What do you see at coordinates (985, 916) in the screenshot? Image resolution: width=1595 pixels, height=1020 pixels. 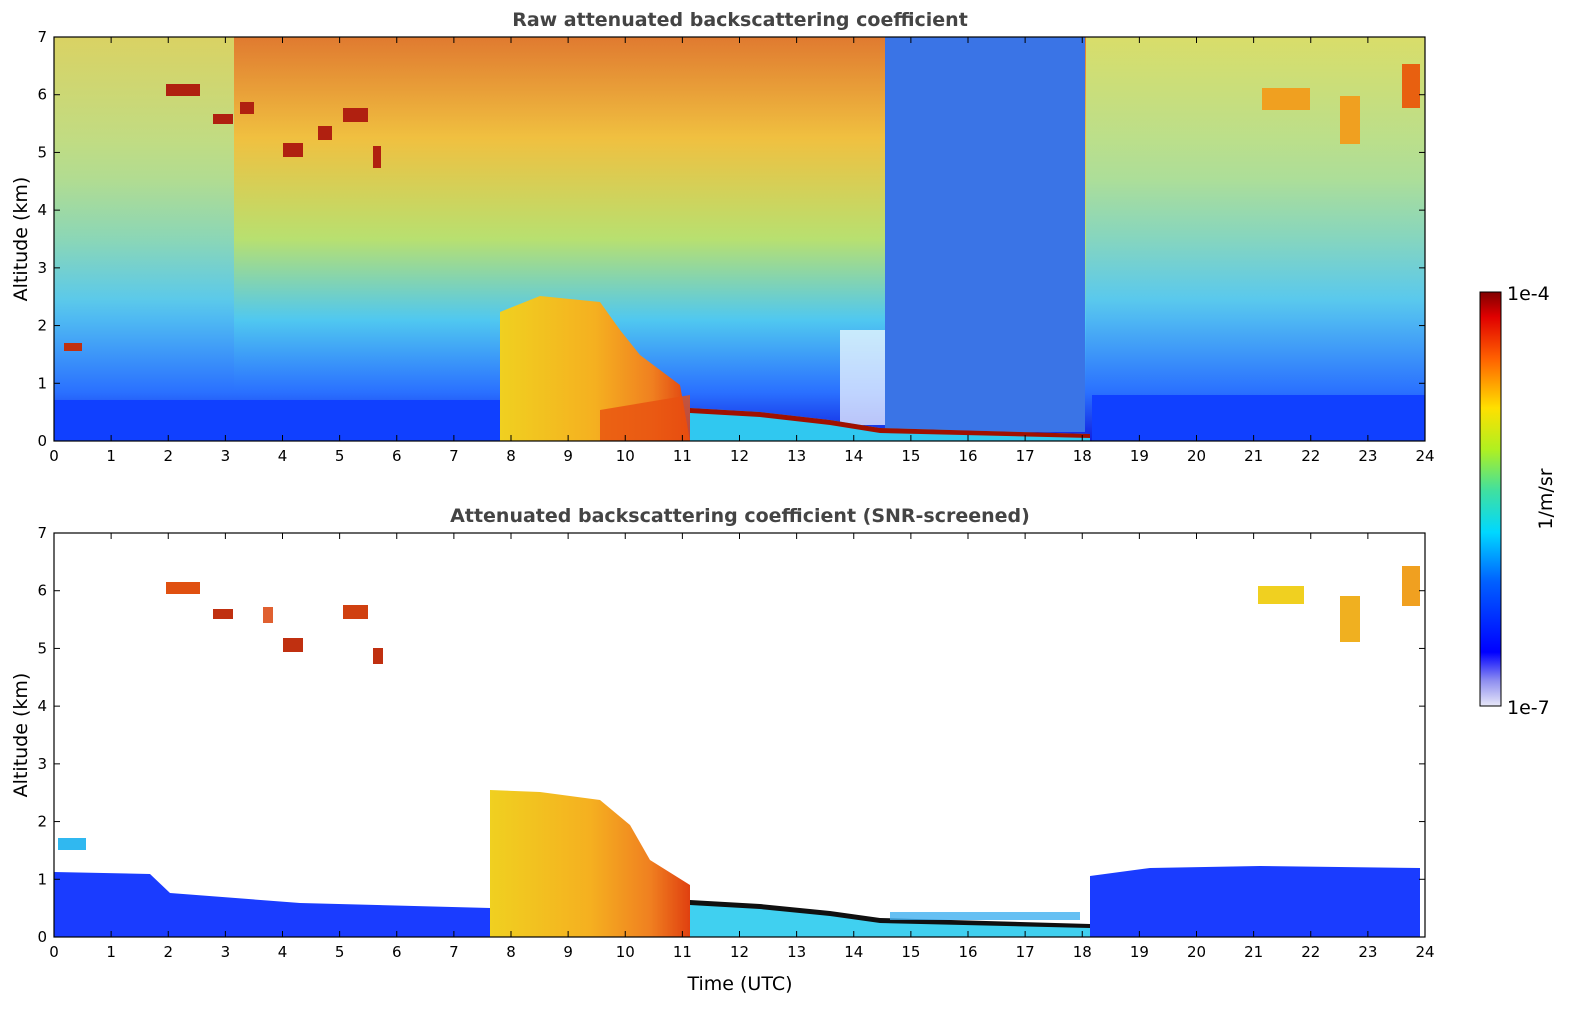 I see `screened-thin-layer` at bounding box center [985, 916].